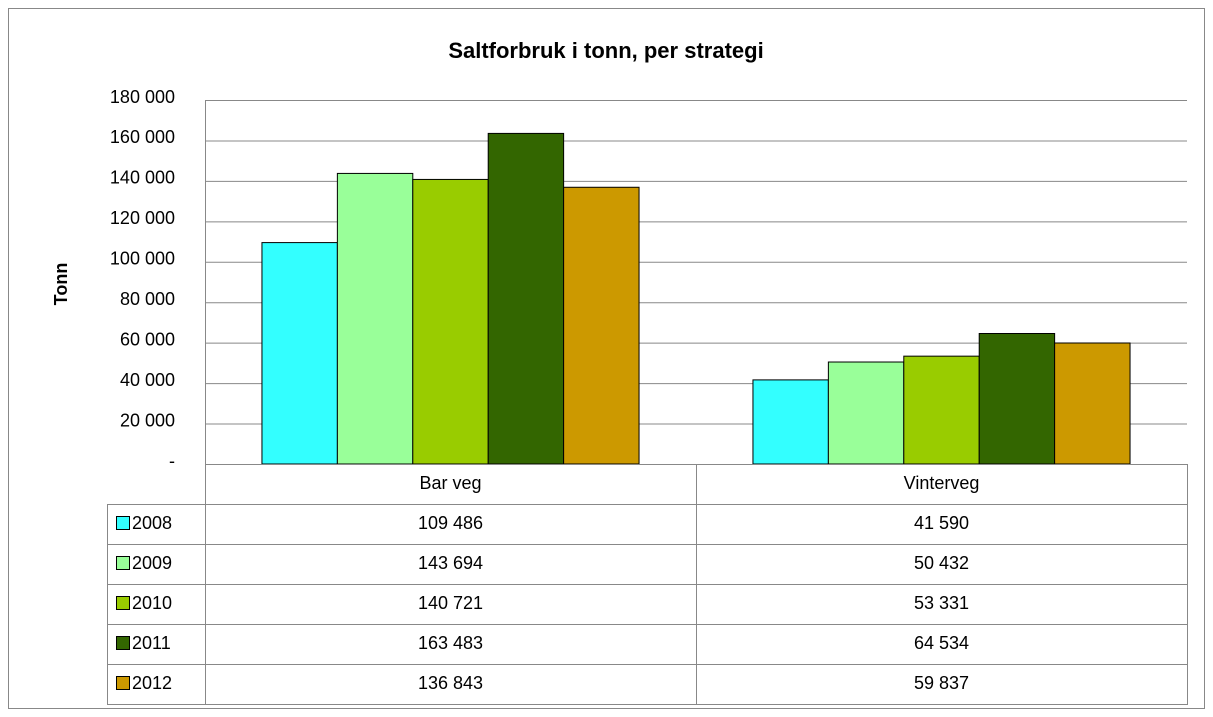  What do you see at coordinates (152, 603) in the screenshot?
I see `legend-label: 2010` at bounding box center [152, 603].